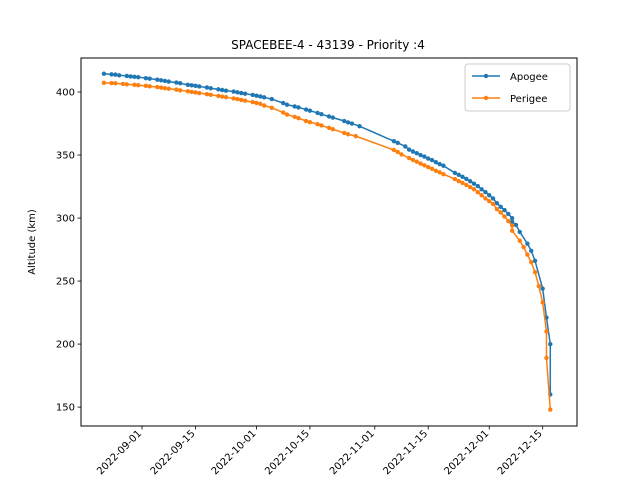 The height and width of the screenshot is (480, 640). What do you see at coordinates (32, 242) in the screenshot?
I see `y-axis-label: Altitude (km)` at bounding box center [32, 242].